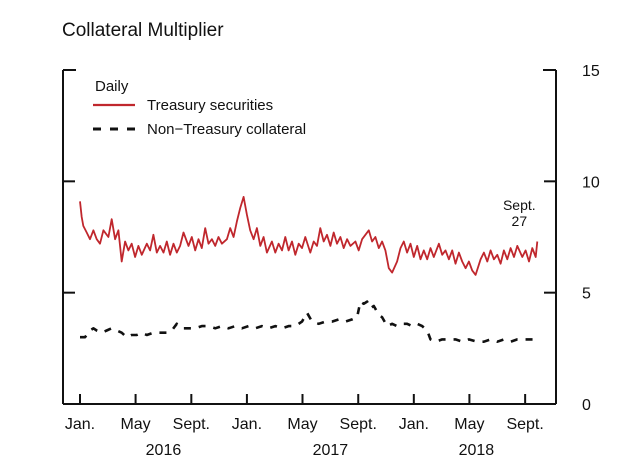  What do you see at coordinates (309, 321) in the screenshot?
I see `non-treasury-series-line` at bounding box center [309, 321].